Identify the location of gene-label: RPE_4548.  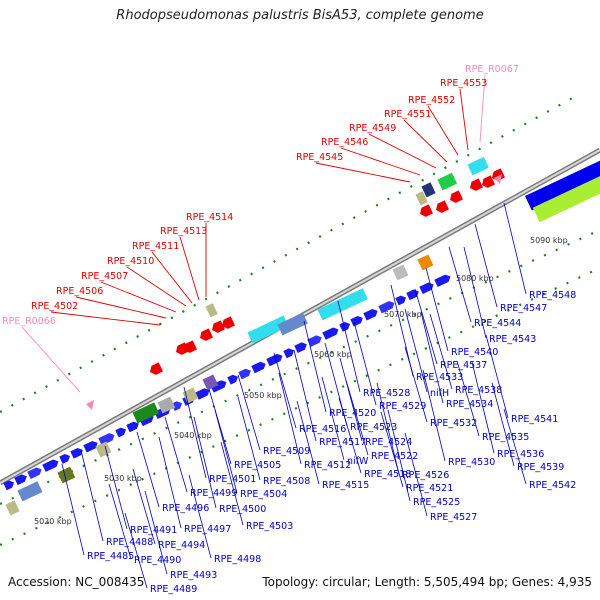
(552, 295).